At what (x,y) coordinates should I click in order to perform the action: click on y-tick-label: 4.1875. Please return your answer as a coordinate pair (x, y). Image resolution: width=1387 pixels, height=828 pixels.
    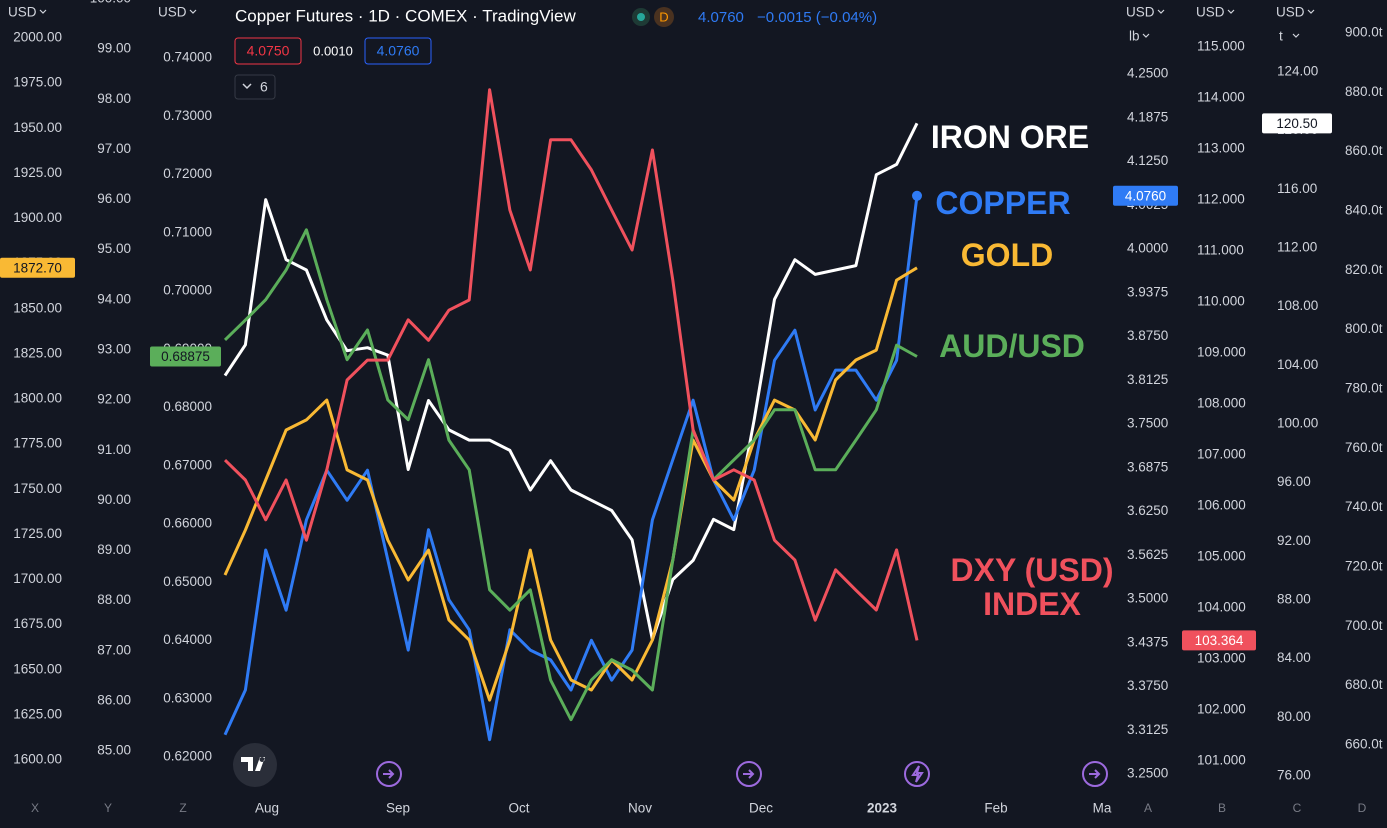
    Looking at the image, I should click on (1147, 116).